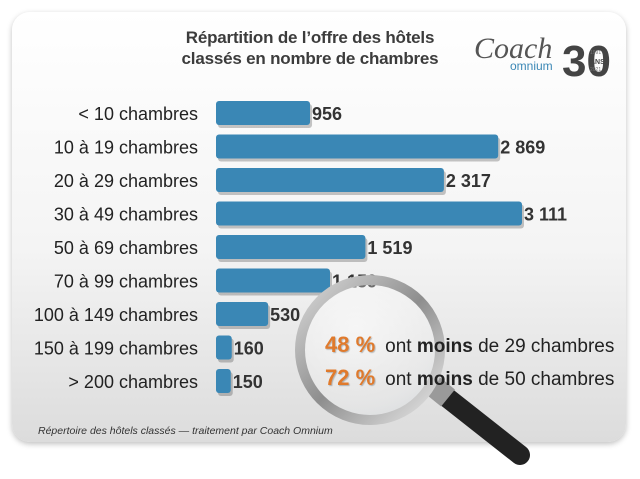 This screenshot has width=640, height=479. What do you see at coordinates (310, 37) in the screenshot?
I see `title-line-1: Répartition de l’offre des hôtels` at bounding box center [310, 37].